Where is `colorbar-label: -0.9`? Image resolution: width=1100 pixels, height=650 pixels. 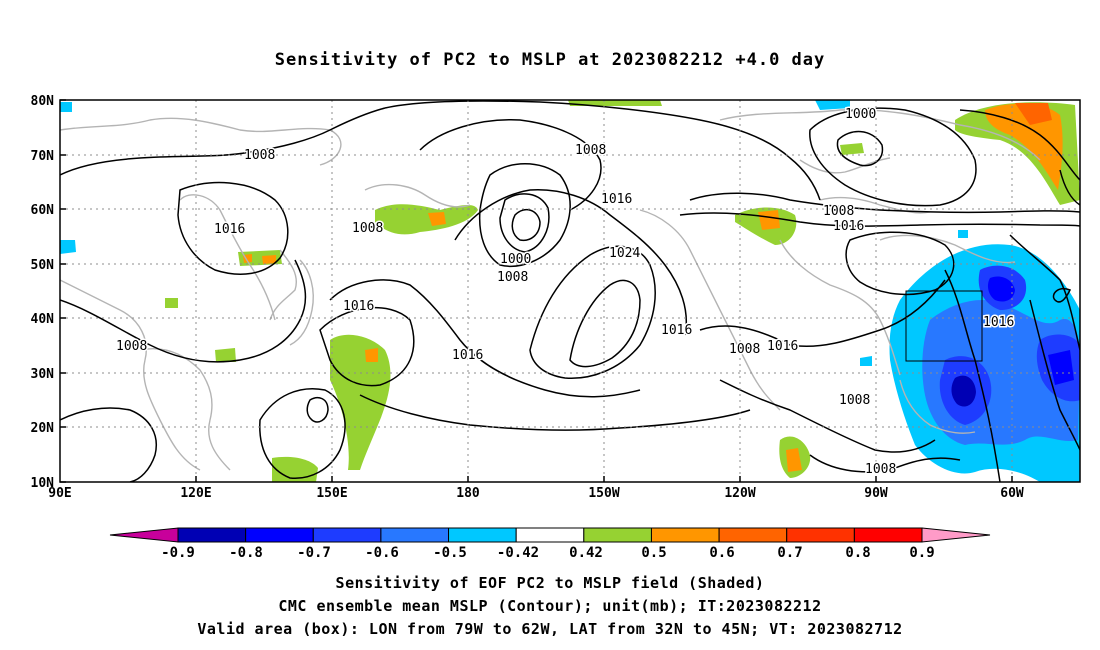 colorbar-label: -0.9 is located at coordinates (178, 553).